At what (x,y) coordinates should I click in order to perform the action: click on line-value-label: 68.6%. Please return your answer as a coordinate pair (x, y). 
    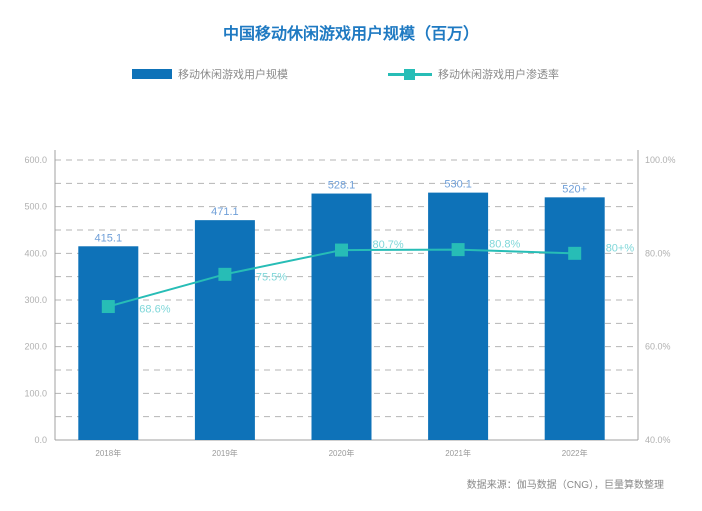
    Looking at the image, I should click on (154, 310).